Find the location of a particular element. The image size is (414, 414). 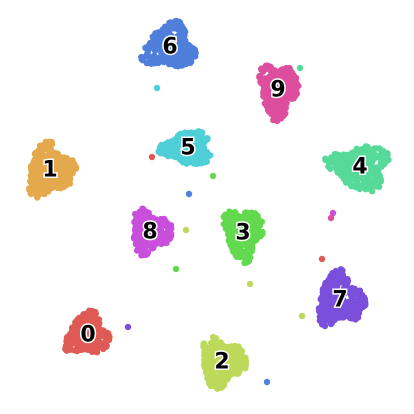

cluster-label-4: 4 is located at coordinates (359, 167).